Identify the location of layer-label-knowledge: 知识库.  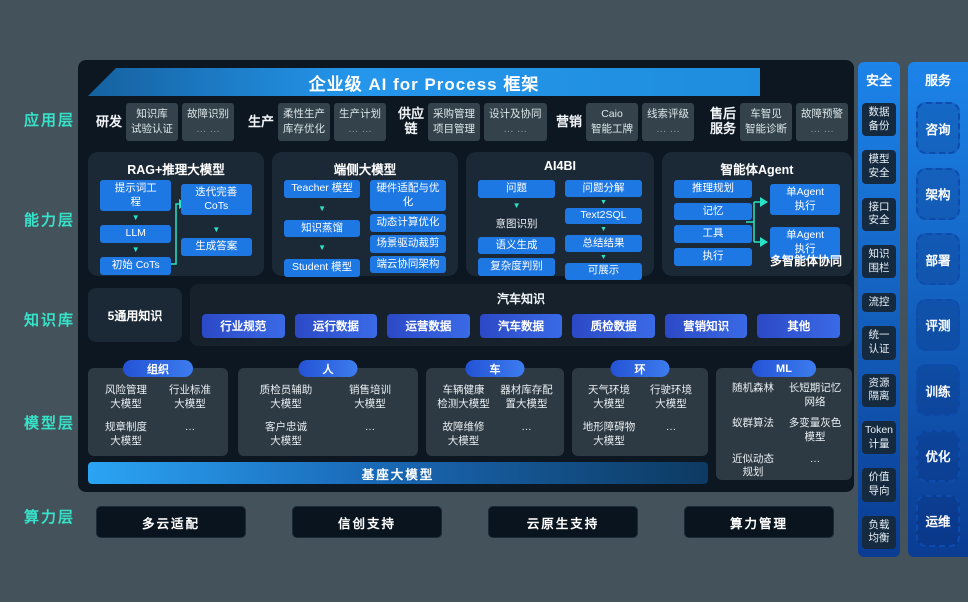
(50, 320).